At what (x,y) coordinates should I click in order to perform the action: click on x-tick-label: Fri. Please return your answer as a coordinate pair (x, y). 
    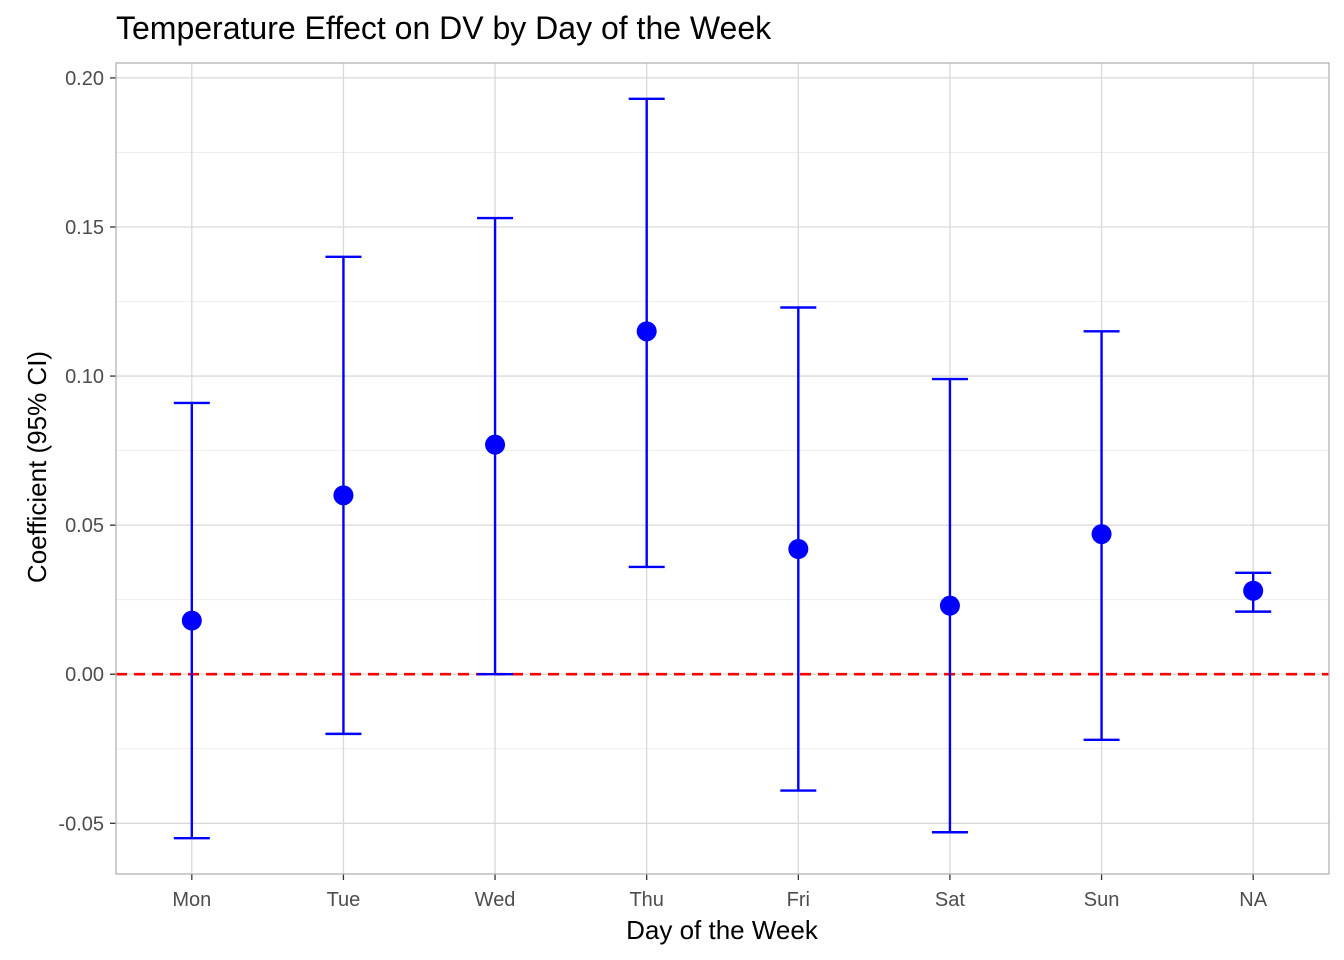
    Looking at the image, I should click on (798, 900).